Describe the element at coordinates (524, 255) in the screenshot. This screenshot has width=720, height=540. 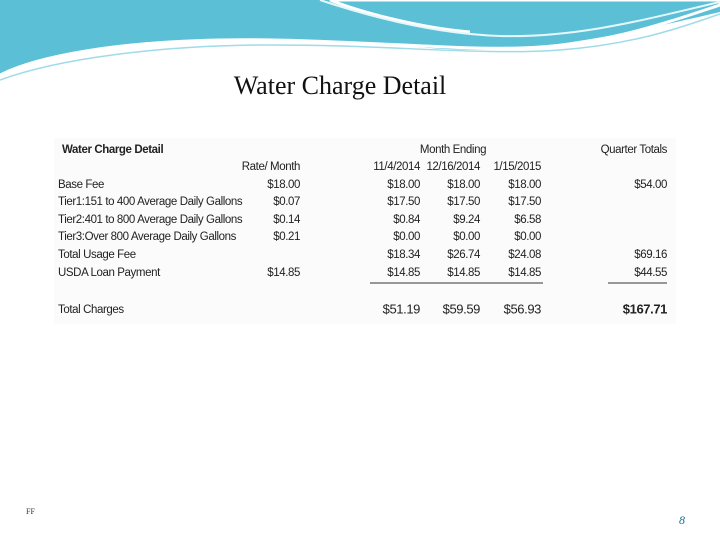
I see `cell: $24.08` at that location.